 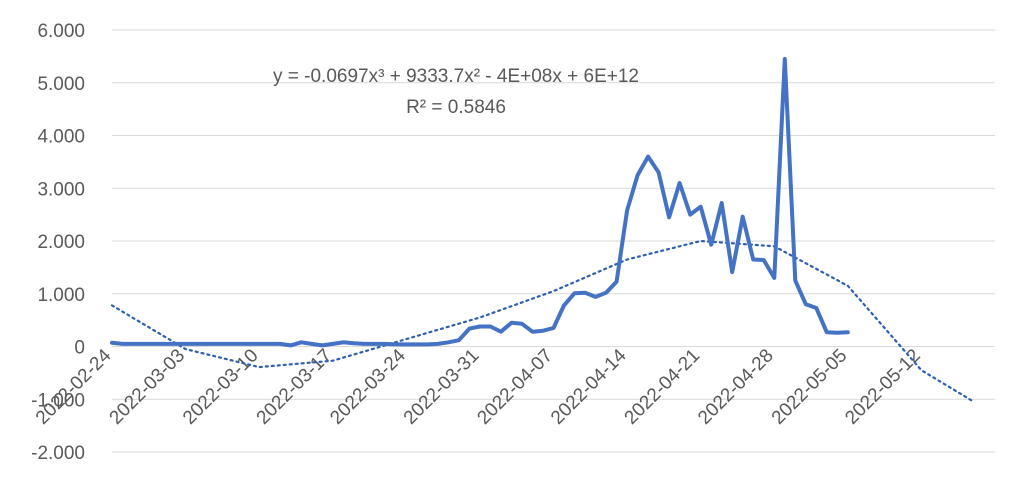 What do you see at coordinates (79, 348) in the screenshot?
I see `y-tick-label: 0` at bounding box center [79, 348].